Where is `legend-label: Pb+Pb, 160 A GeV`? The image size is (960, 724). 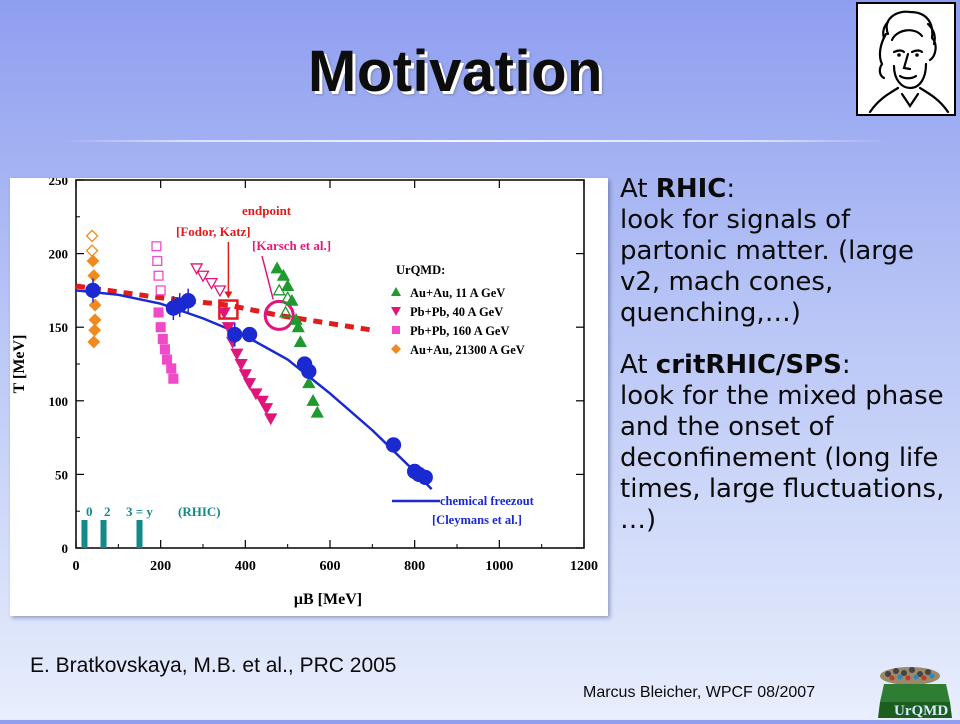 legend-label: Pb+Pb, 160 A GeV is located at coordinates (460, 331).